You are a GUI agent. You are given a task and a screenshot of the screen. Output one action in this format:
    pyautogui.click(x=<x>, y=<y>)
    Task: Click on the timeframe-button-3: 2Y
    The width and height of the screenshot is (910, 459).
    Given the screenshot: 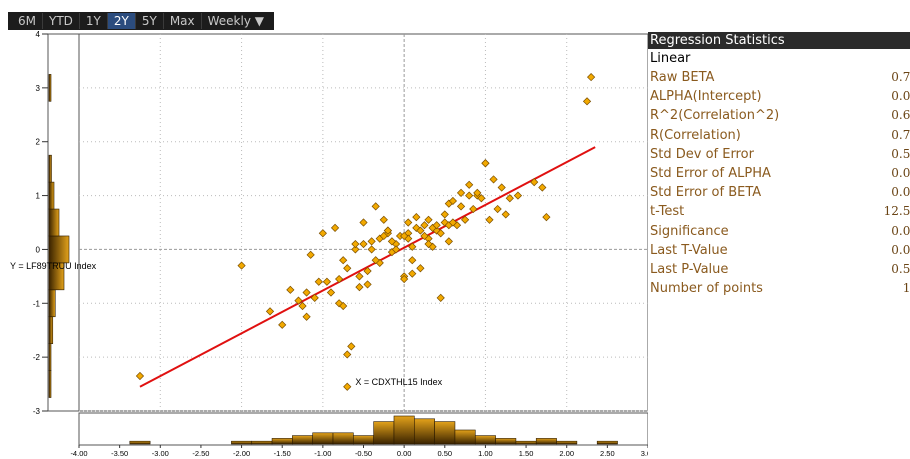 What is the action you would take?
    pyautogui.click(x=121, y=21)
    